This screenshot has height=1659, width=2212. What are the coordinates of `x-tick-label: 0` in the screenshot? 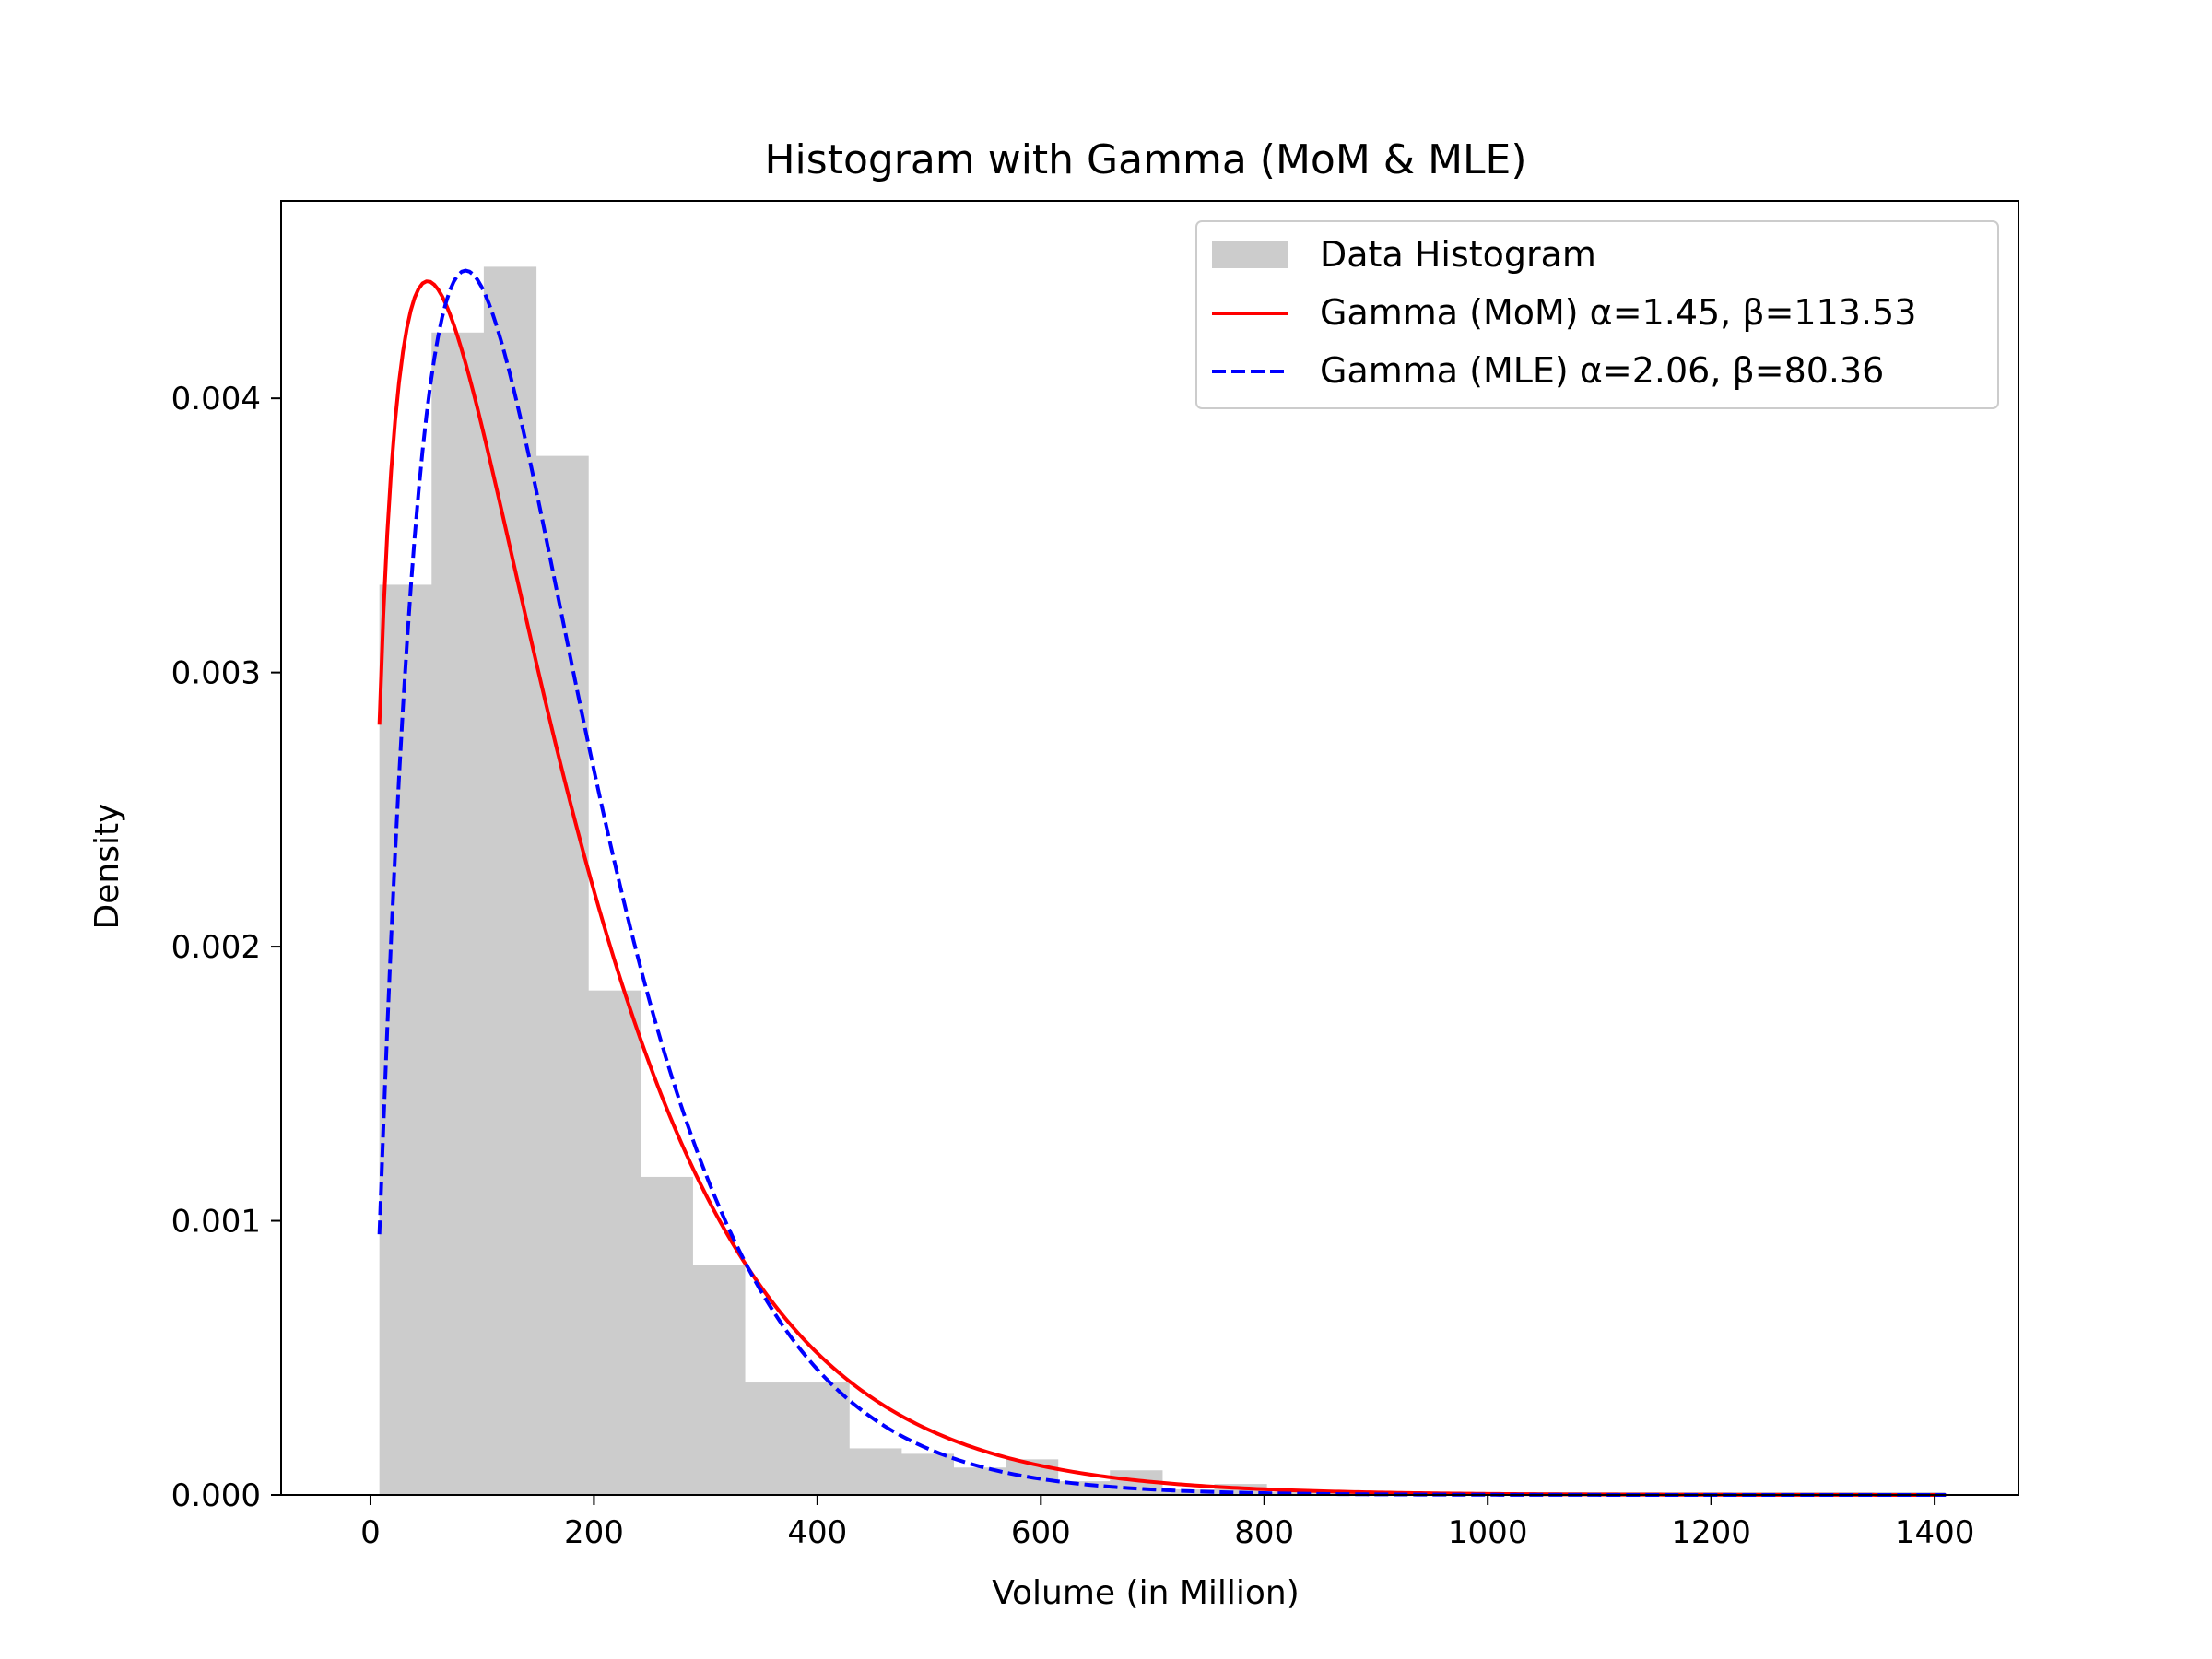 It's located at (370, 1532).